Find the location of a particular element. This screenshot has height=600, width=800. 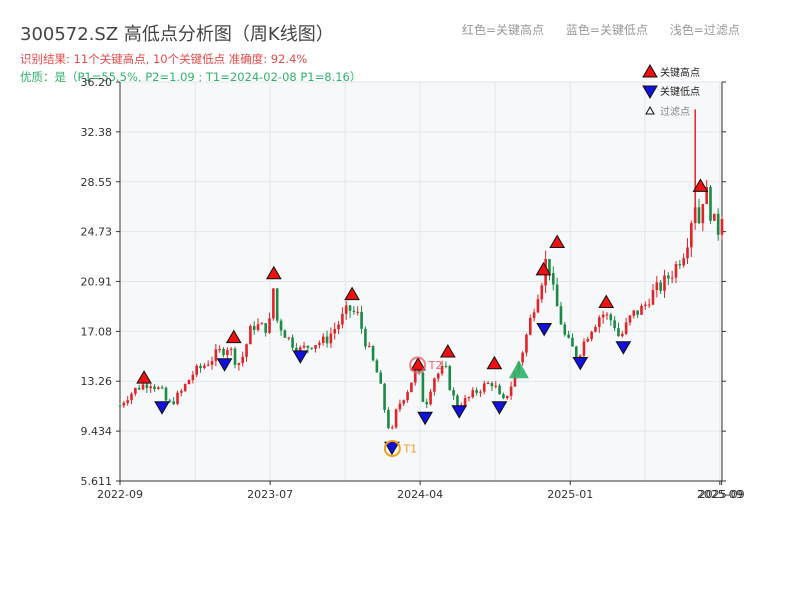

legend-label: 关键低点 is located at coordinates (680, 91).